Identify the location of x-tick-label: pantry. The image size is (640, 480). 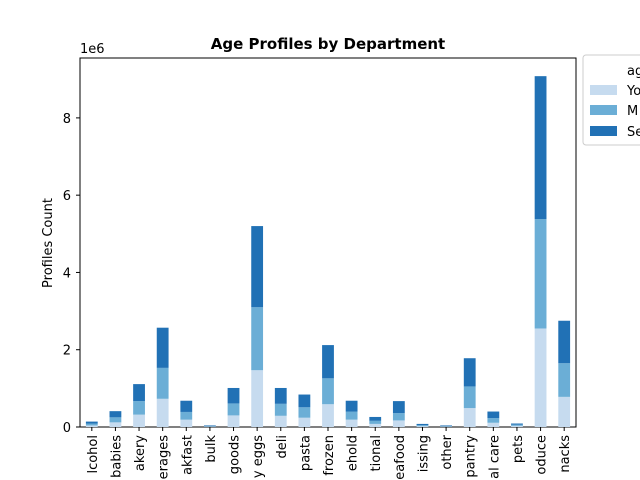
(471, 456).